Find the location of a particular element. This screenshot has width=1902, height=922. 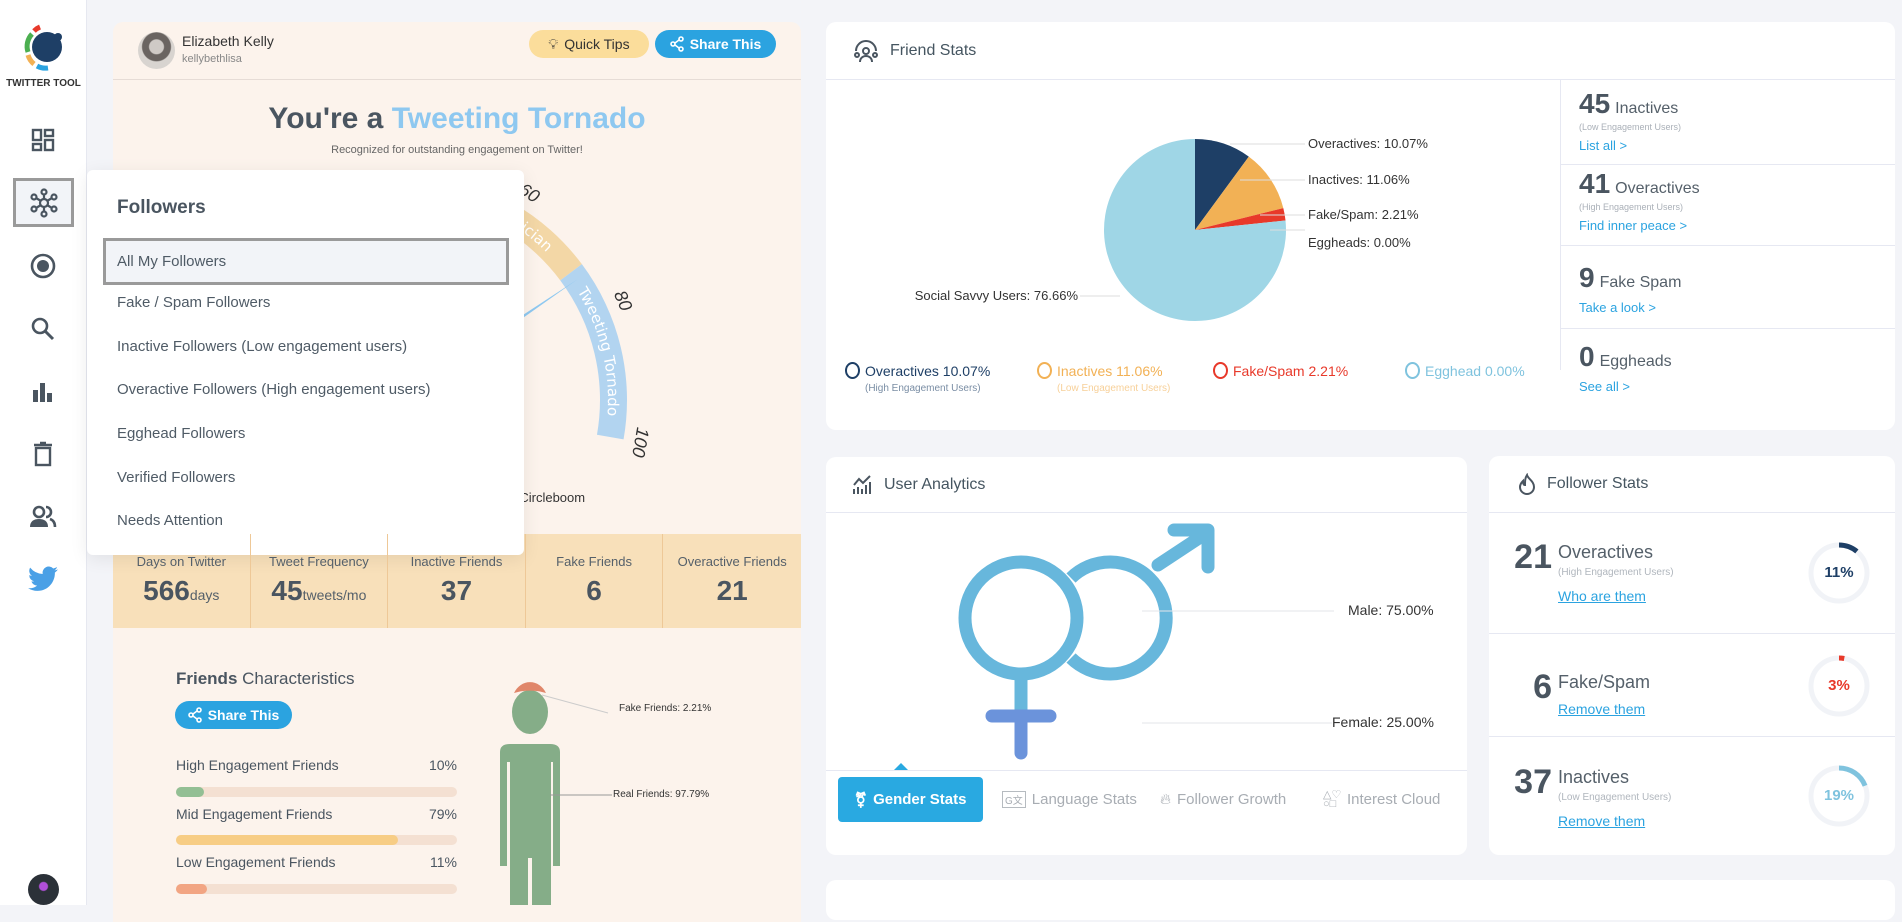

bar-chart-icon is located at coordinates (42, 392).